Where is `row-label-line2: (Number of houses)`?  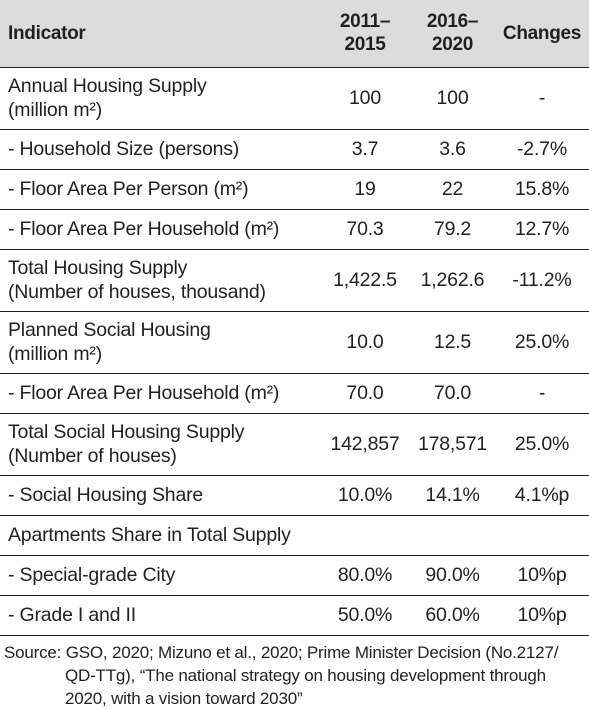 row-label-line2: (Number of houses) is located at coordinates (92, 456).